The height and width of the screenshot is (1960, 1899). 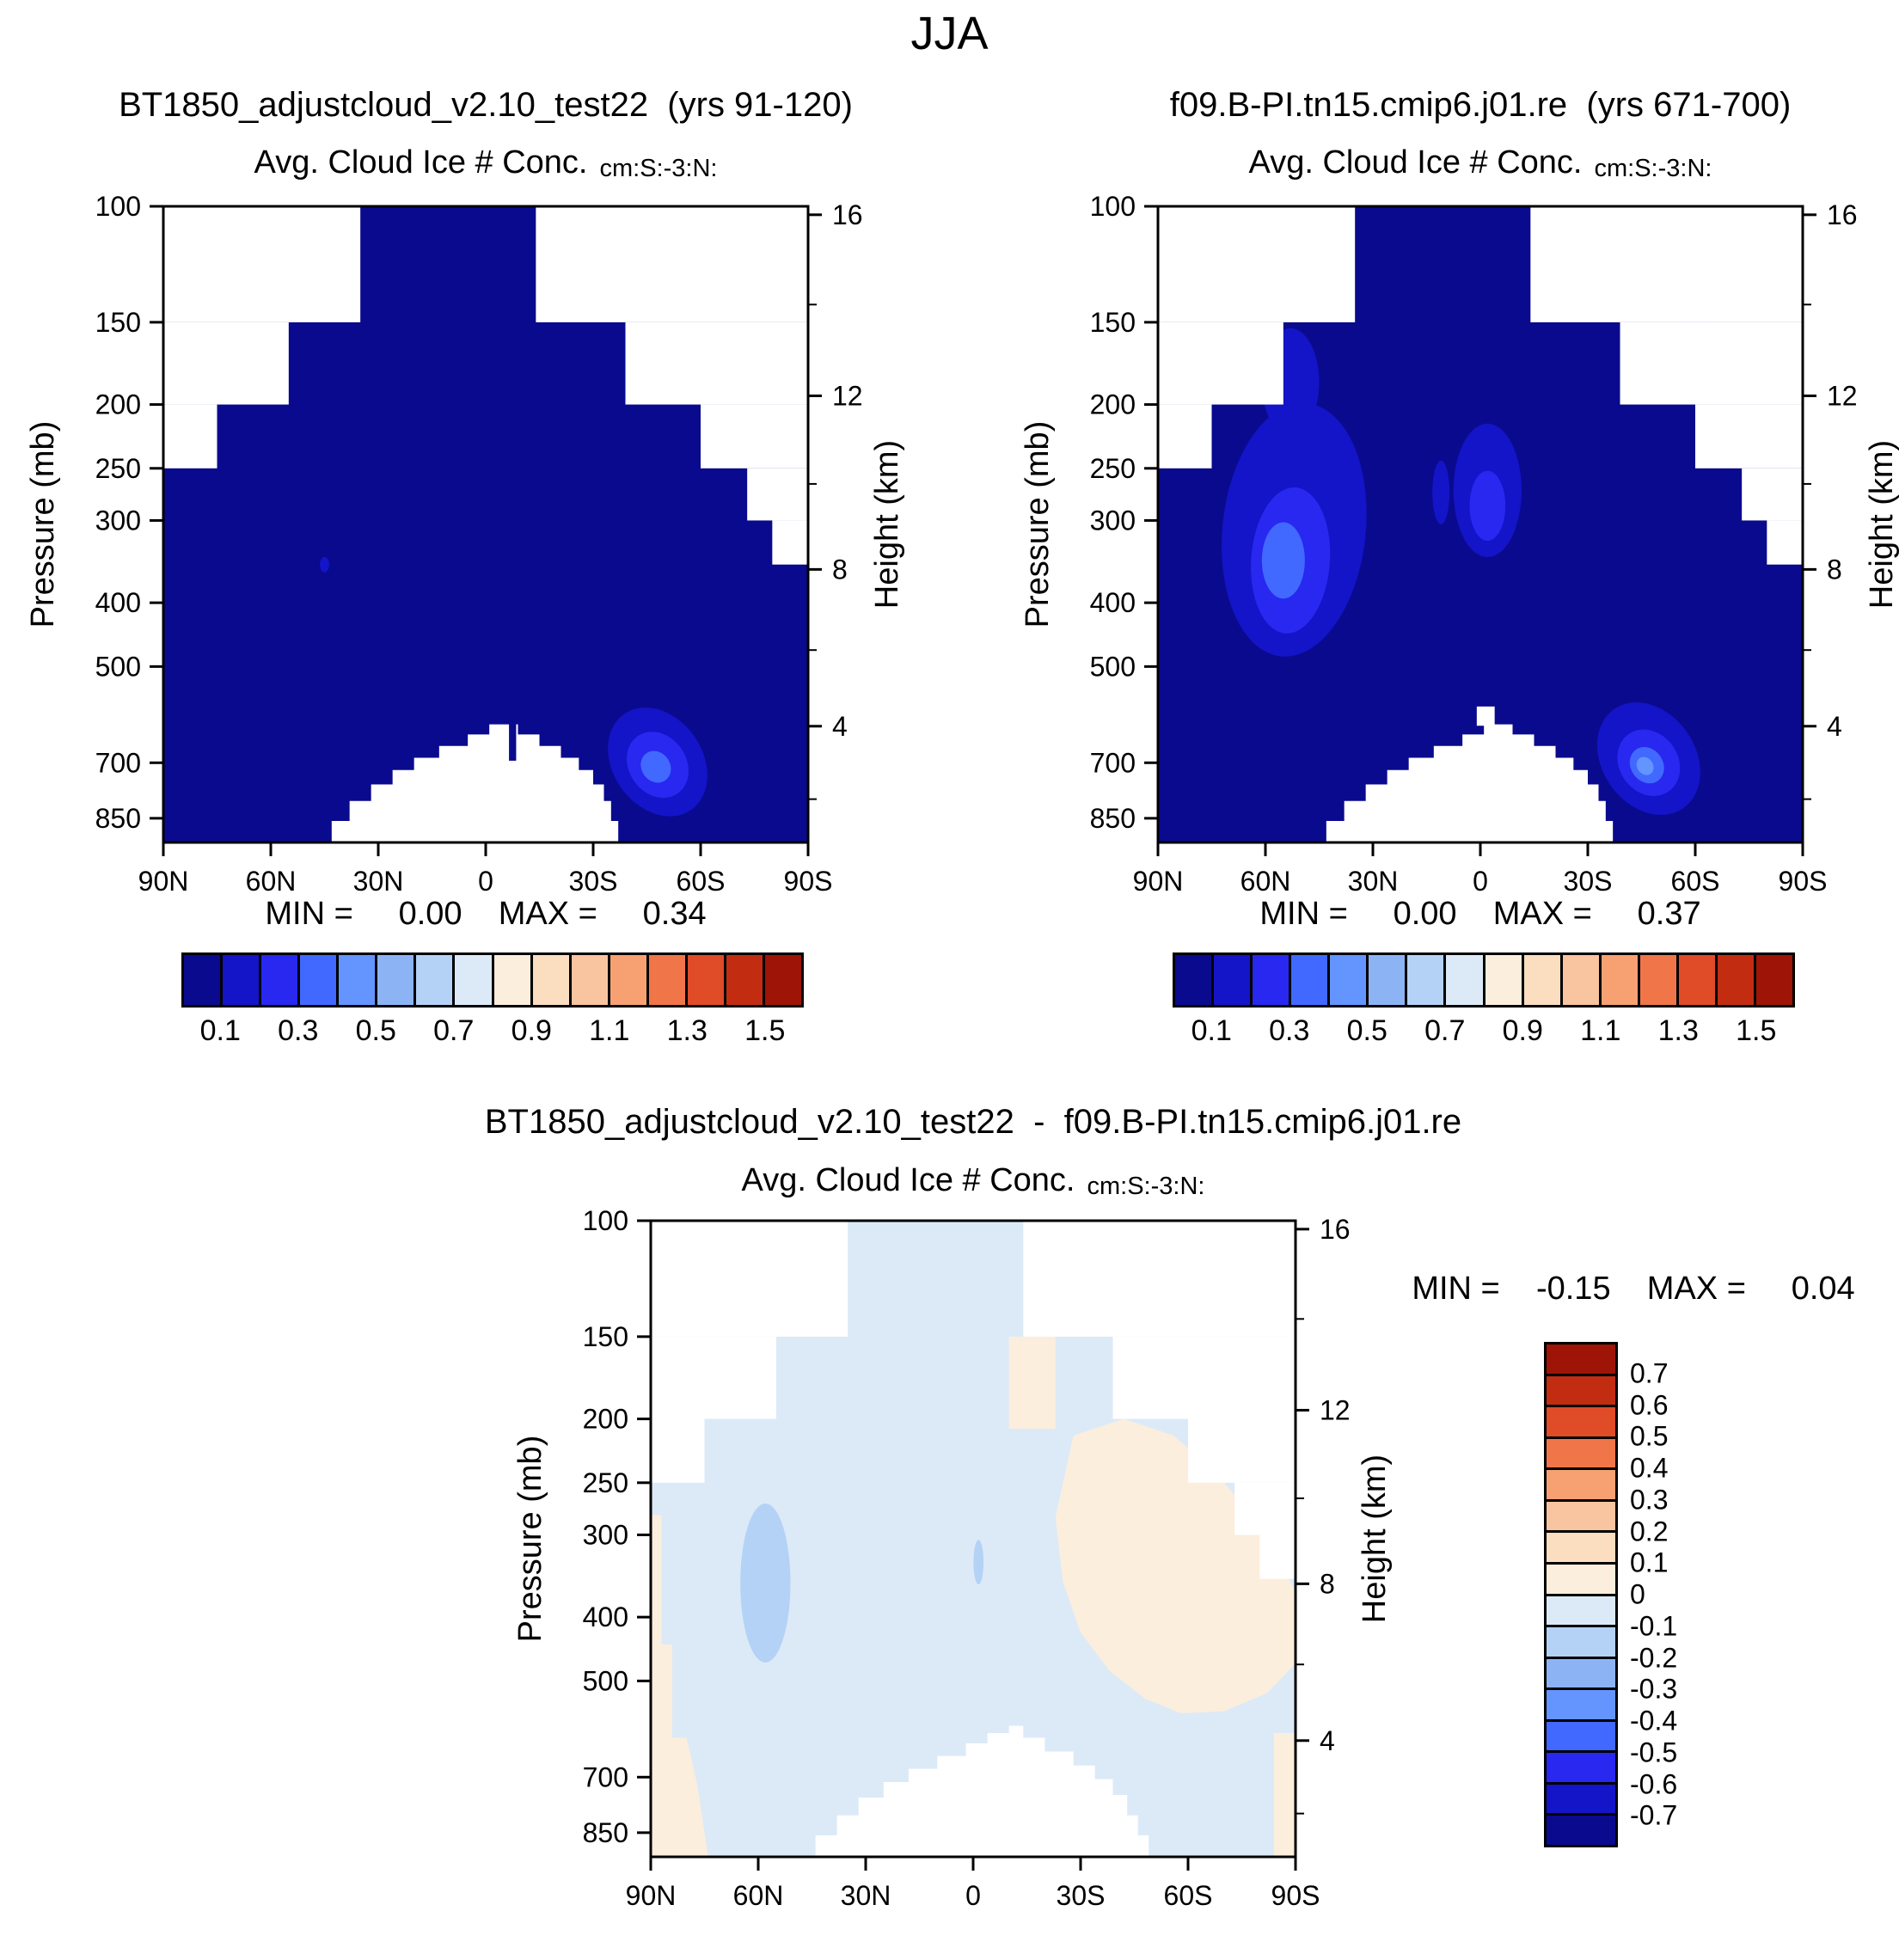 I want to click on latitude-tick-label: 0, so click(x=485, y=881).